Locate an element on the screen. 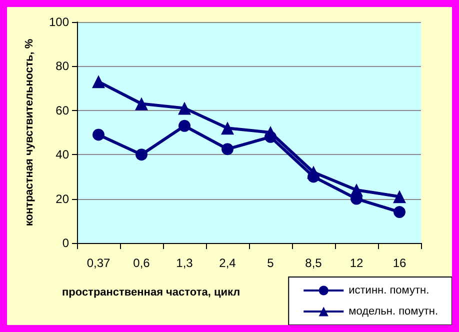 The height and width of the screenshot is (332, 459). x-tick-label: 0,6 is located at coordinates (141, 263).